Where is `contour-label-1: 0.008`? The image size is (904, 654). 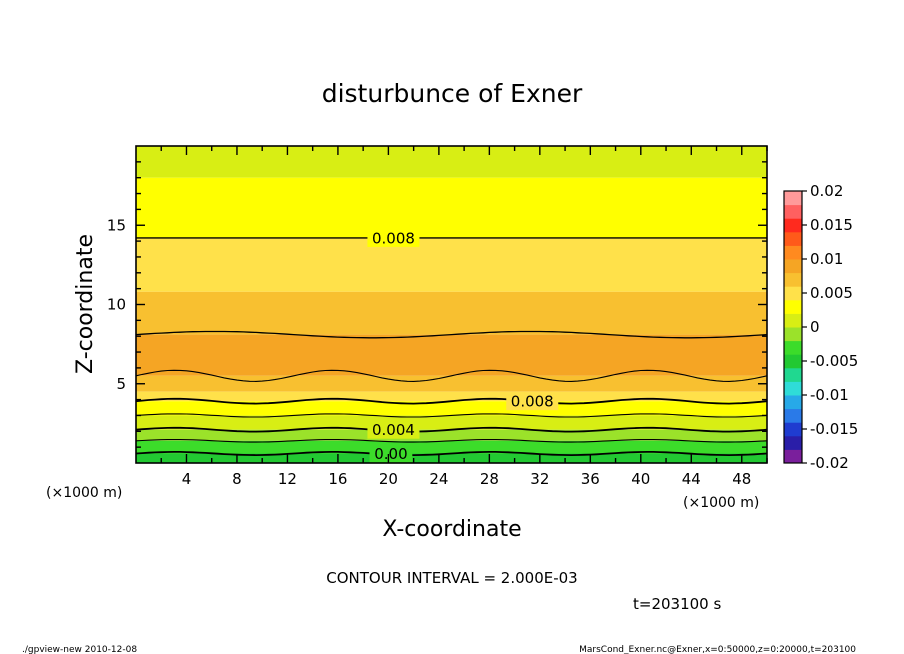 contour-label-1: 0.008 is located at coordinates (532, 402).